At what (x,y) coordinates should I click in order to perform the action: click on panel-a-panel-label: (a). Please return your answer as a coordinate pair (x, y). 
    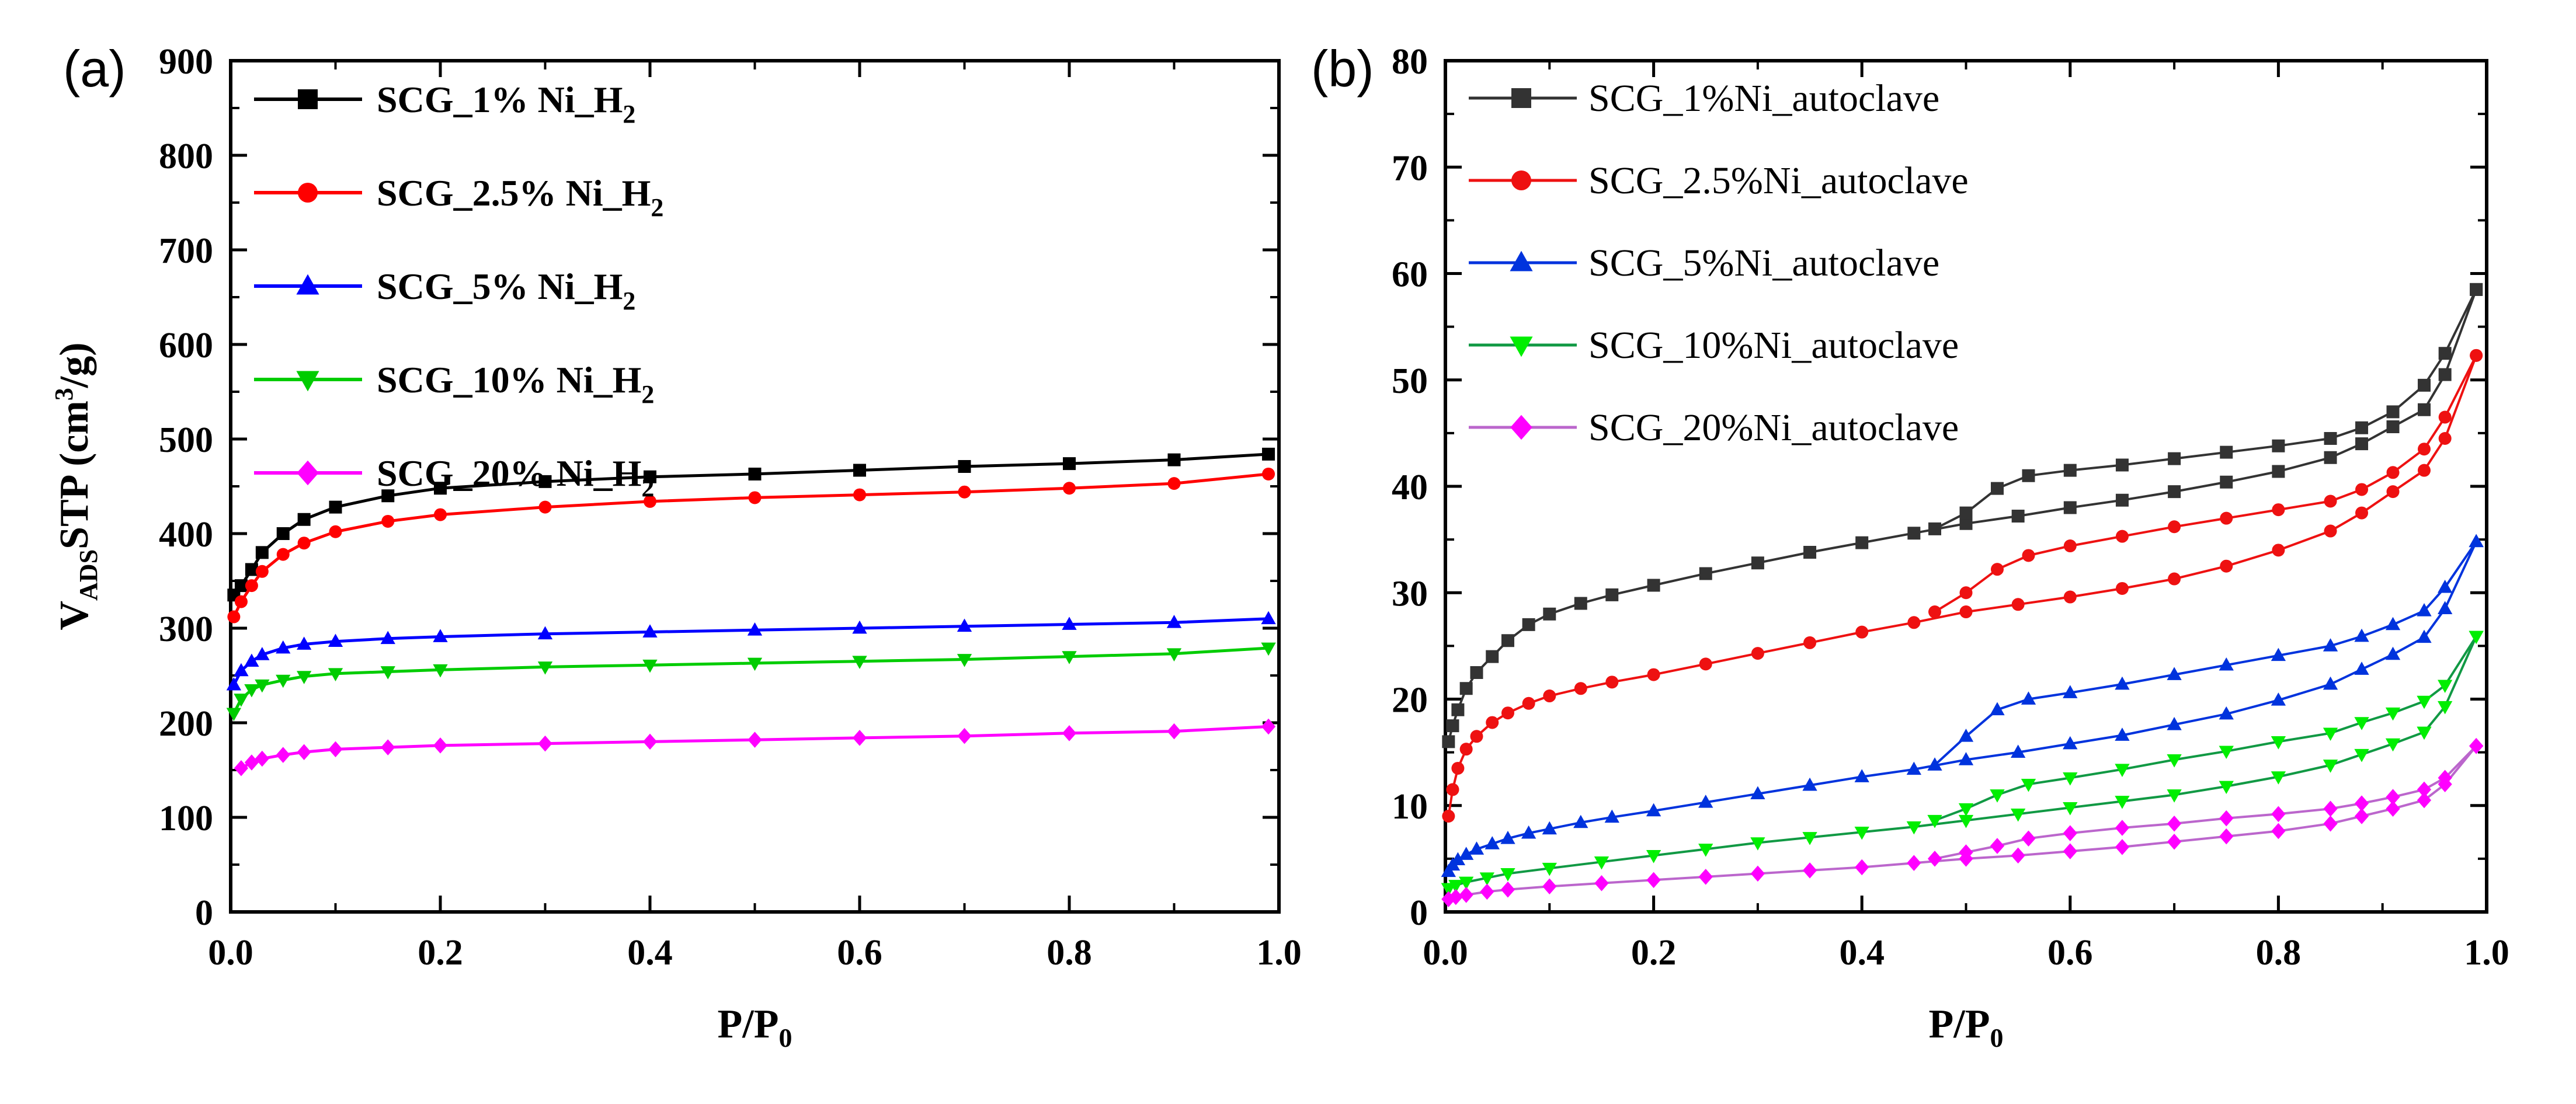
    Looking at the image, I should click on (95, 68).